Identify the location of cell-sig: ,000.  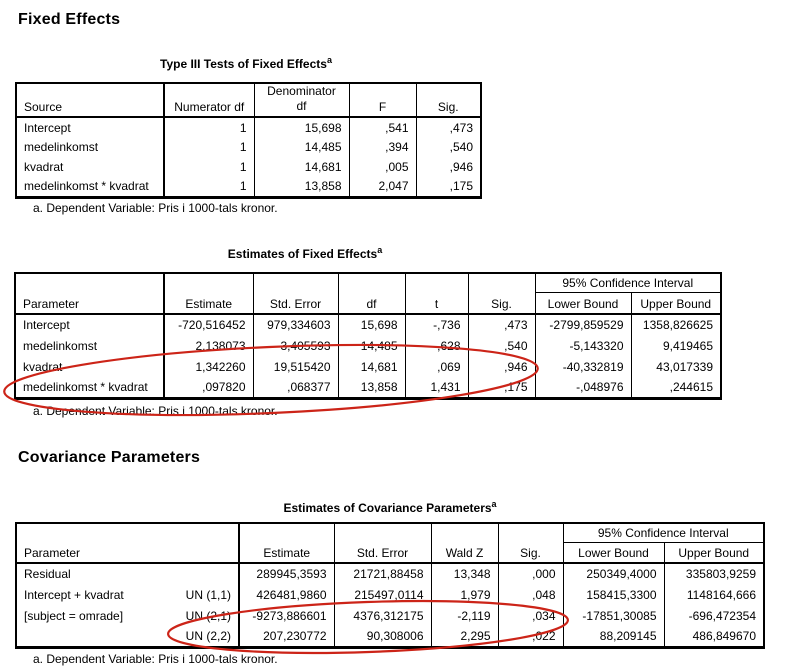
(530, 573).